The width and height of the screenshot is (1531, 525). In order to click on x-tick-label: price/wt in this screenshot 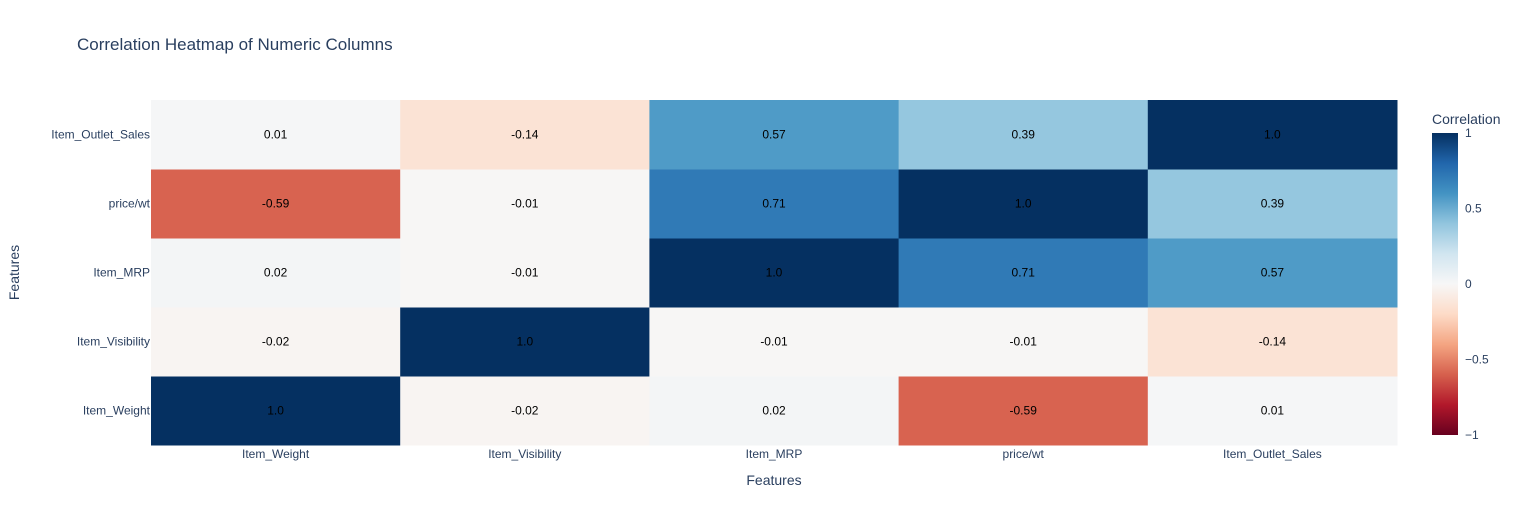, I will do `click(1024, 454)`.